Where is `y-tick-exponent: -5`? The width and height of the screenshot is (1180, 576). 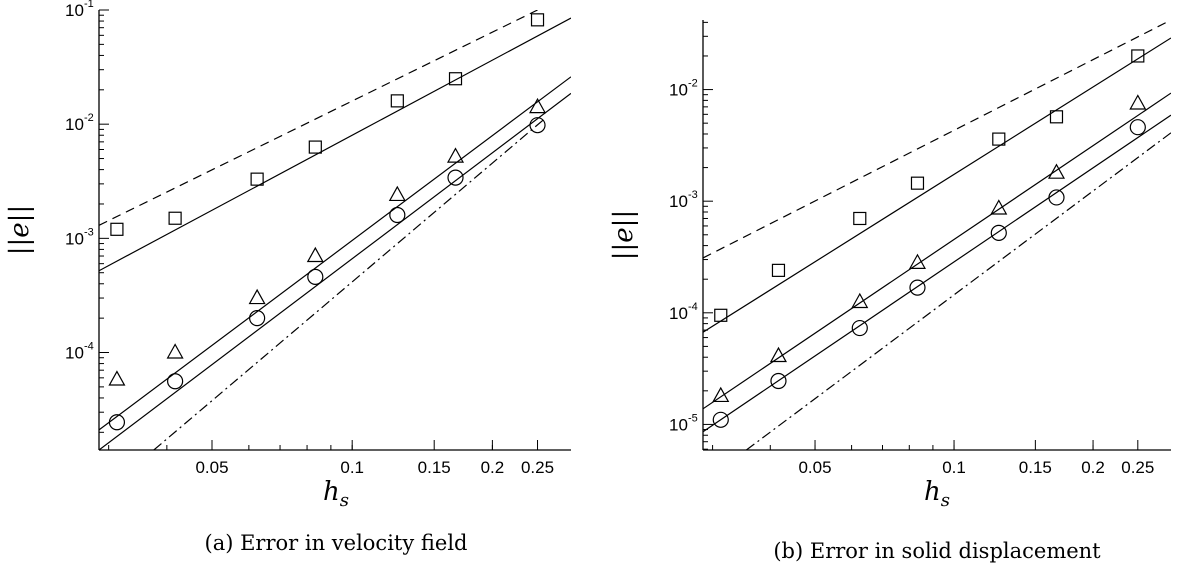 y-tick-exponent: -5 is located at coordinates (693, 418).